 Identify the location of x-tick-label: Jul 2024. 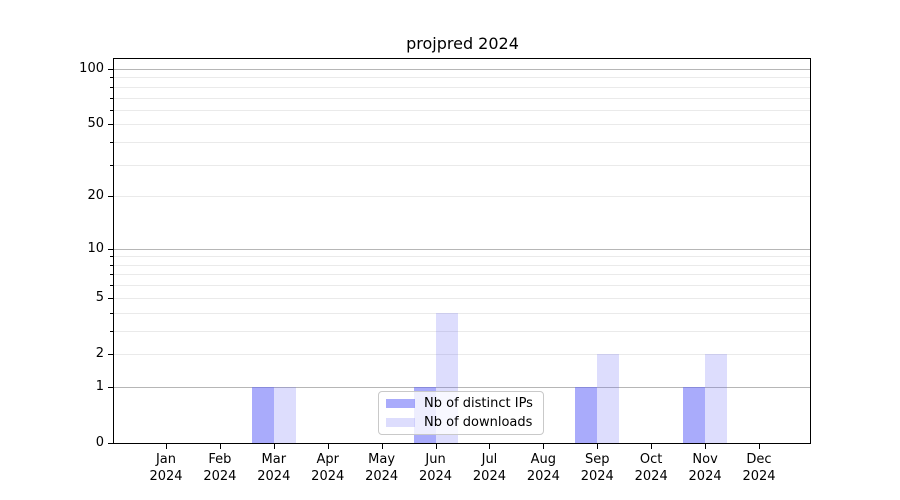
(489, 468).